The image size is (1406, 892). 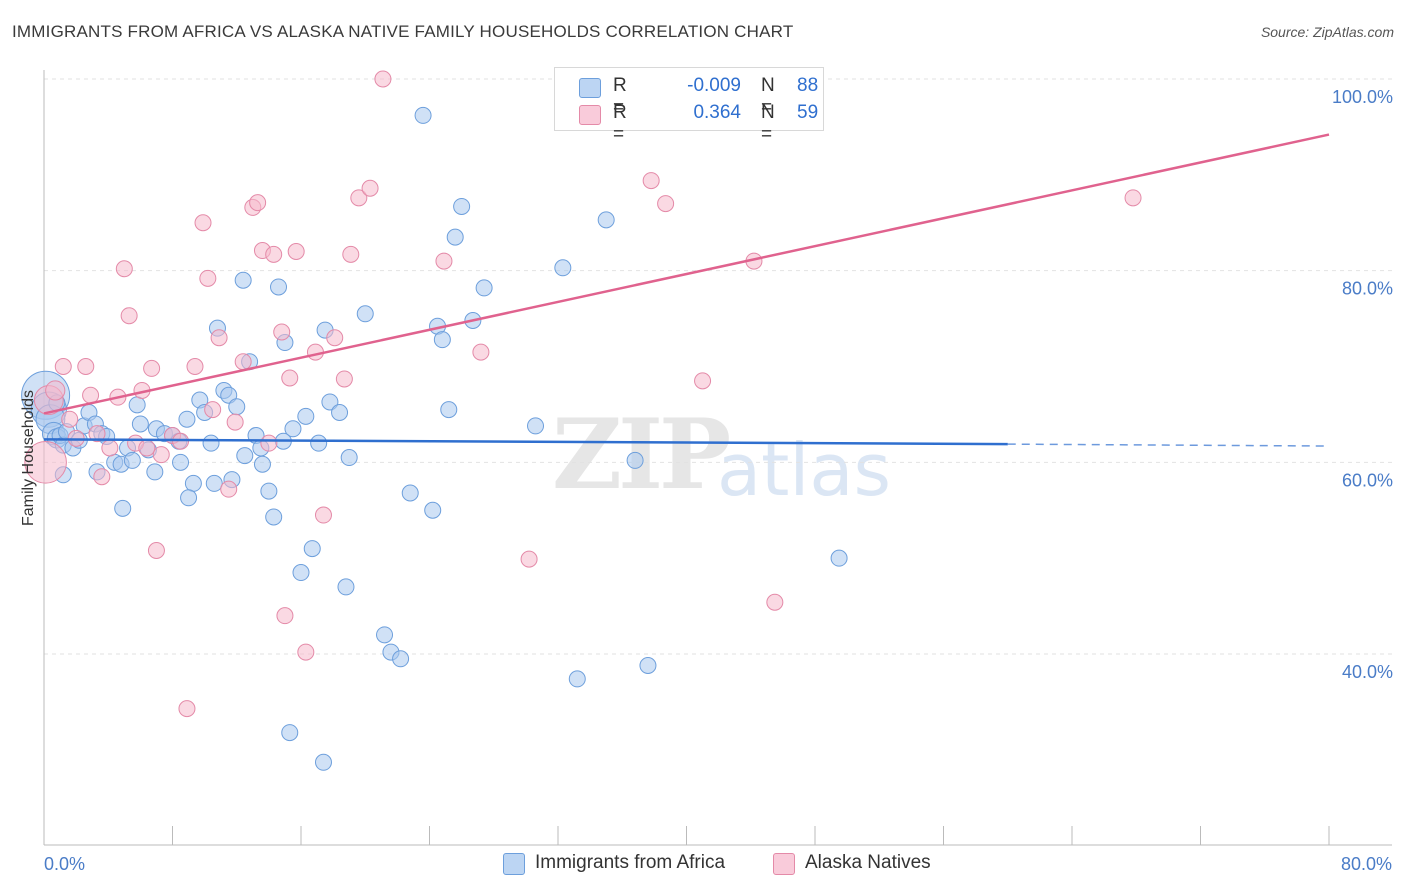 What do you see at coordinates (689, 106) in the screenshot?
I see `stats-legend: R = -0.009 N = 88 R = 0.364 N = 59` at bounding box center [689, 106].